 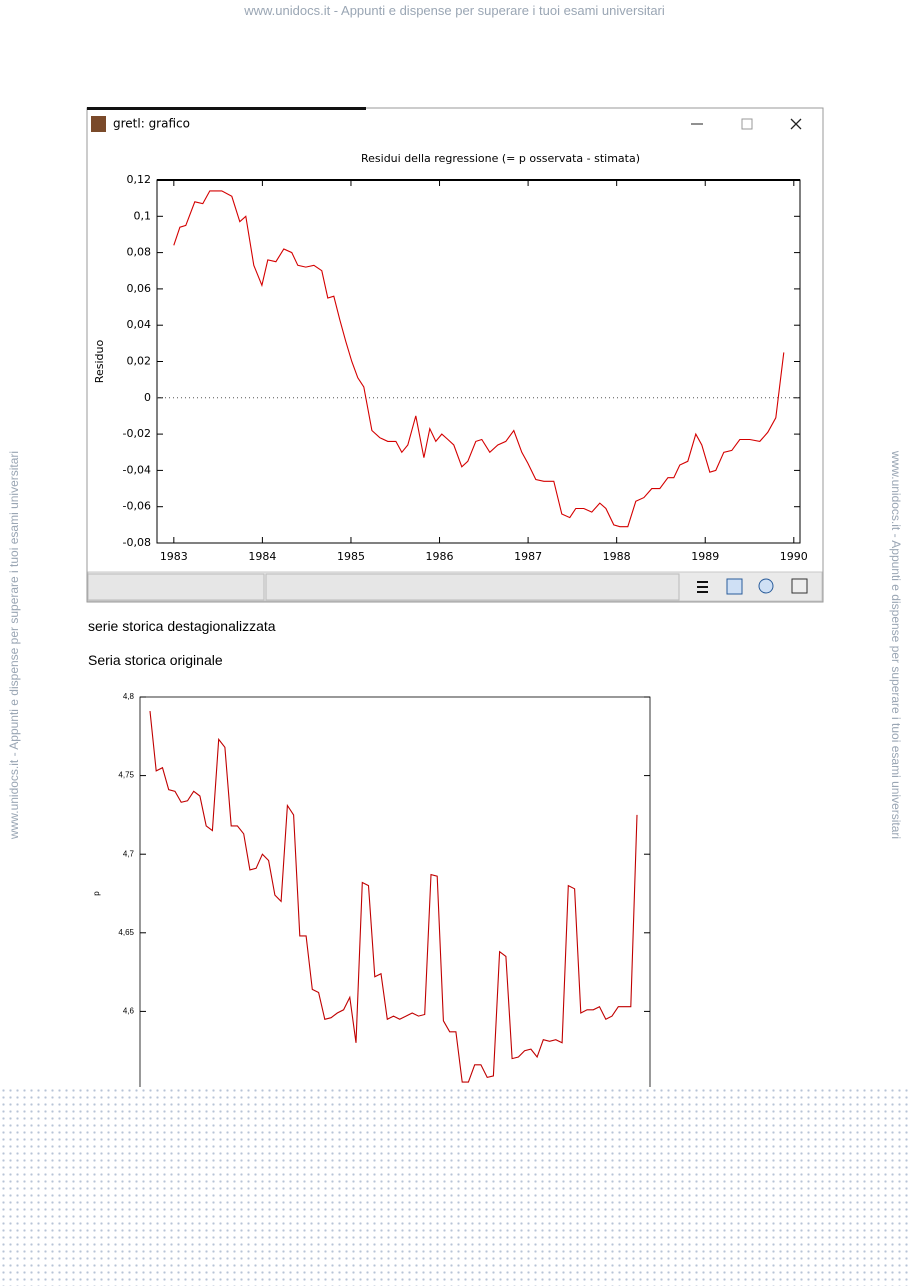 What do you see at coordinates (799, 586) in the screenshot?
I see `window-button` at bounding box center [799, 586].